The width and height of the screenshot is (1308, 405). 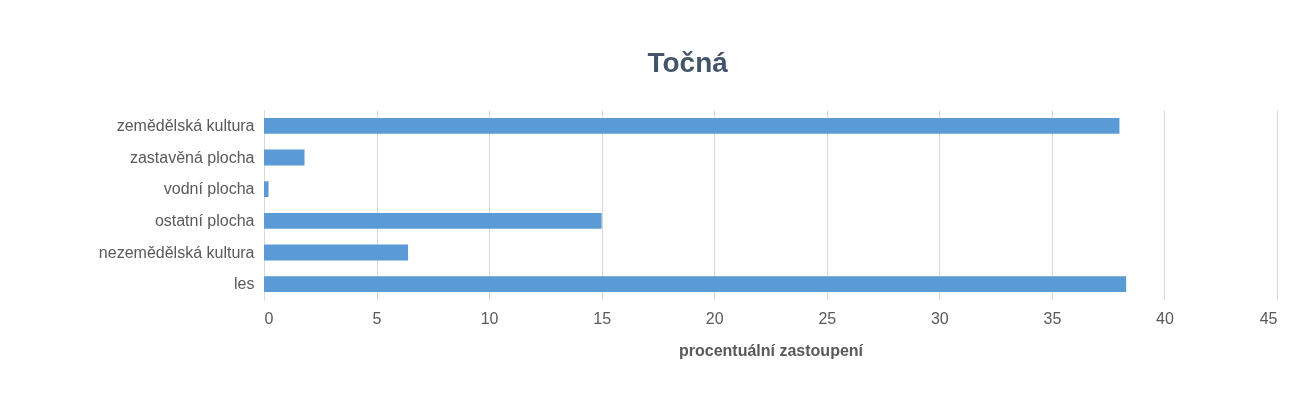 I want to click on x-tick-label: 0, so click(x=269, y=318).